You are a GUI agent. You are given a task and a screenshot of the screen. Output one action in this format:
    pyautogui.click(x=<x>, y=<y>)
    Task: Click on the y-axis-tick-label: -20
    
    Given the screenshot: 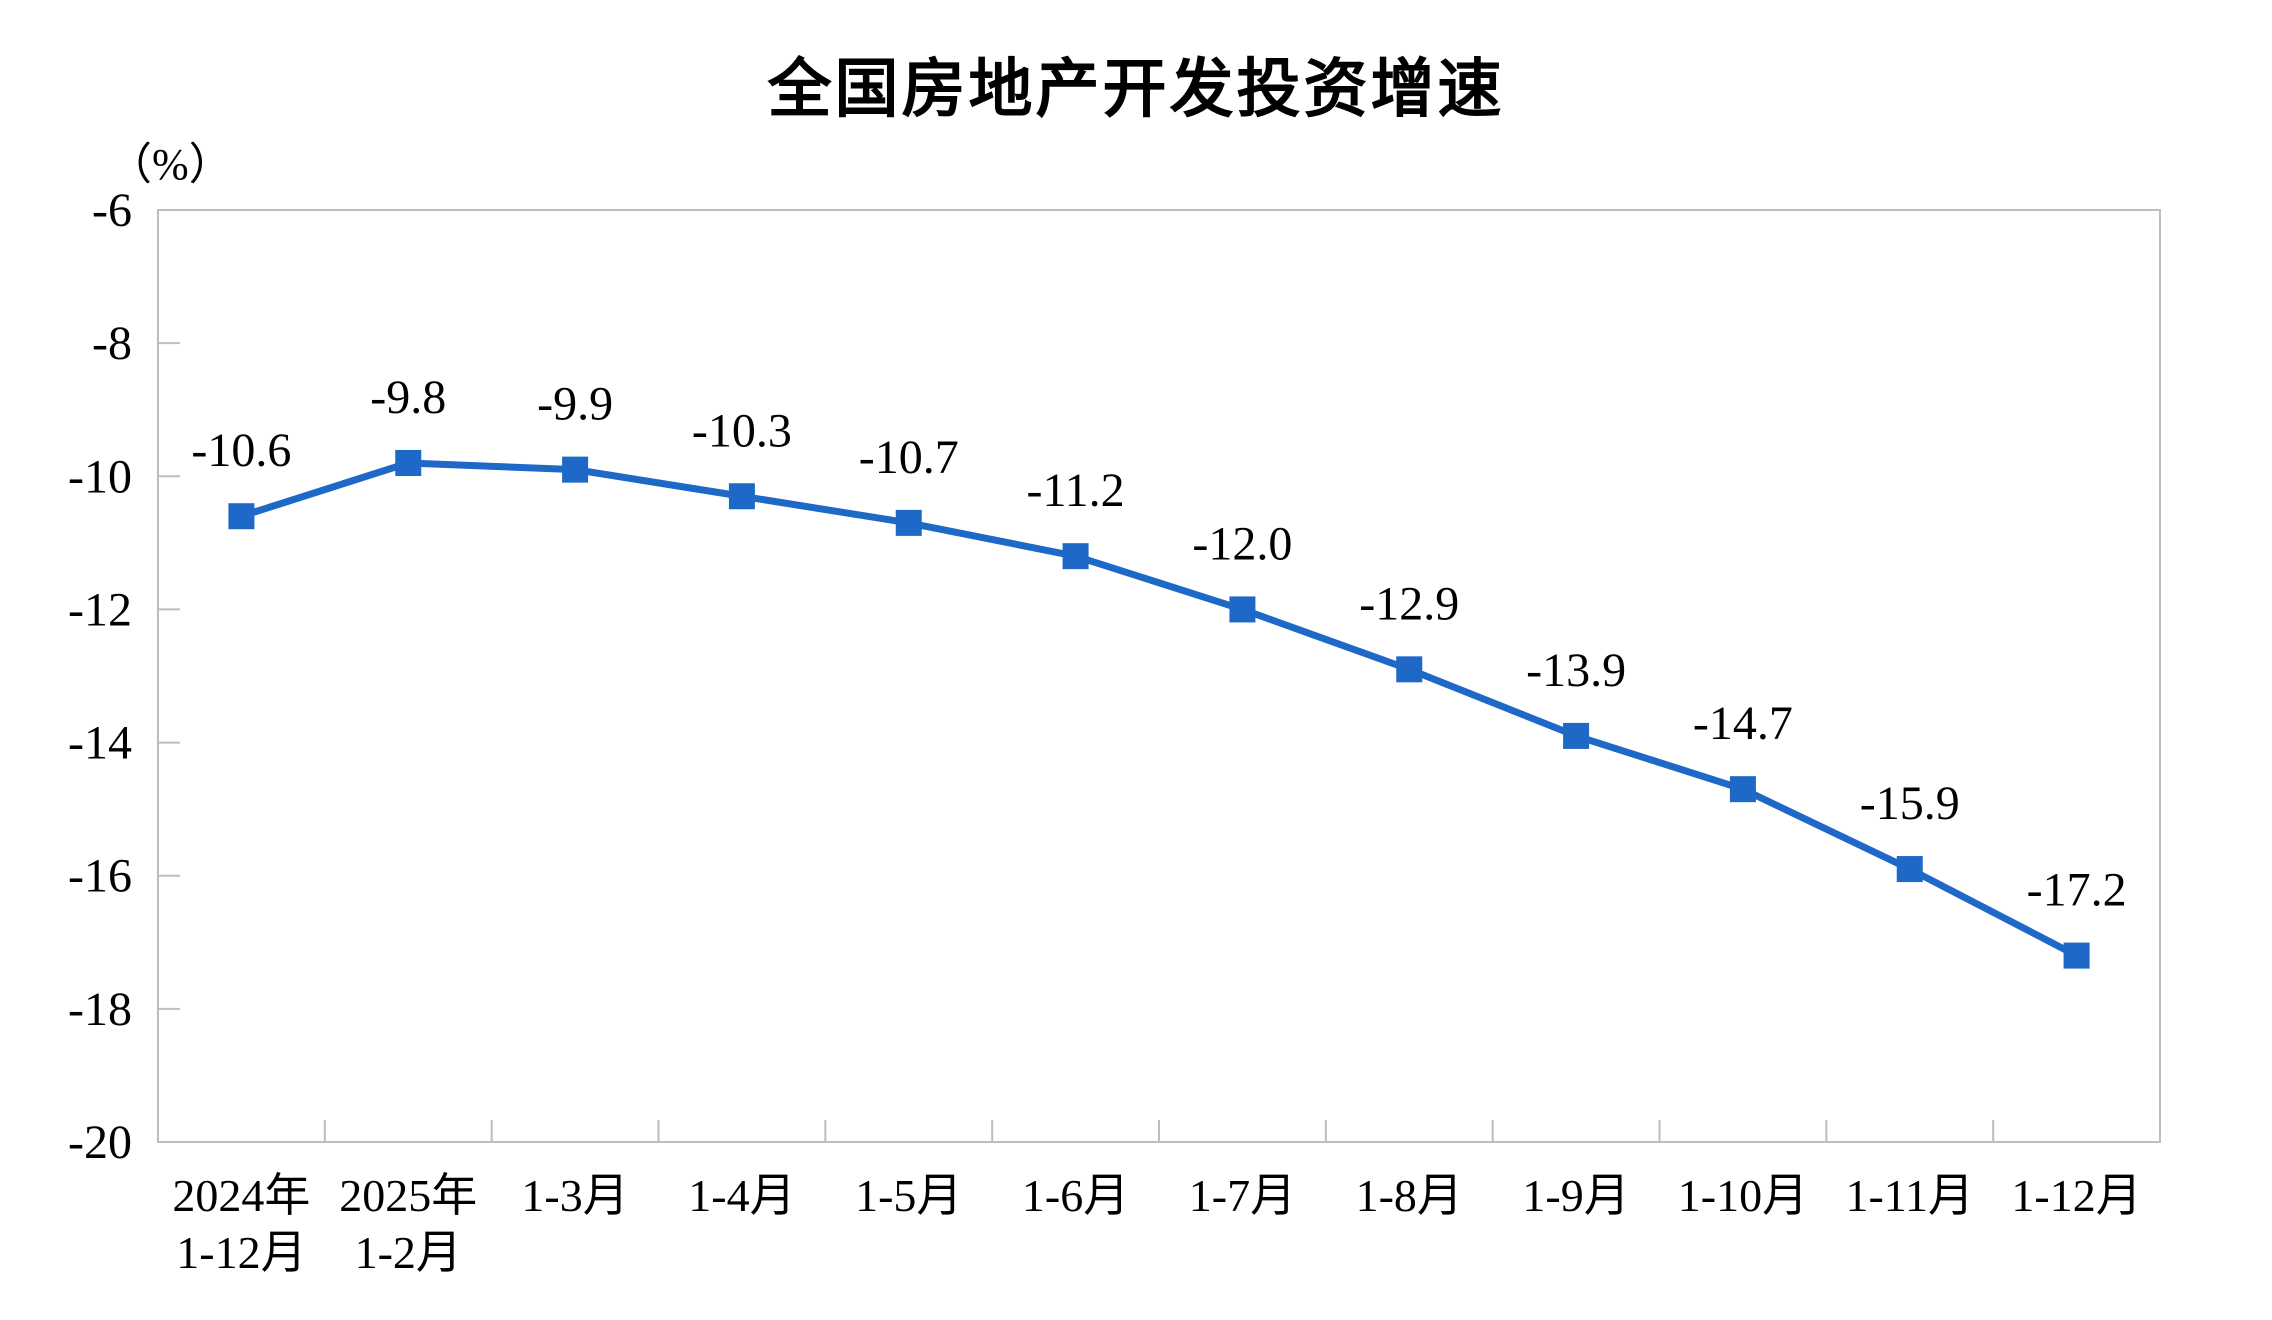 What is the action you would take?
    pyautogui.click(x=100, y=1142)
    